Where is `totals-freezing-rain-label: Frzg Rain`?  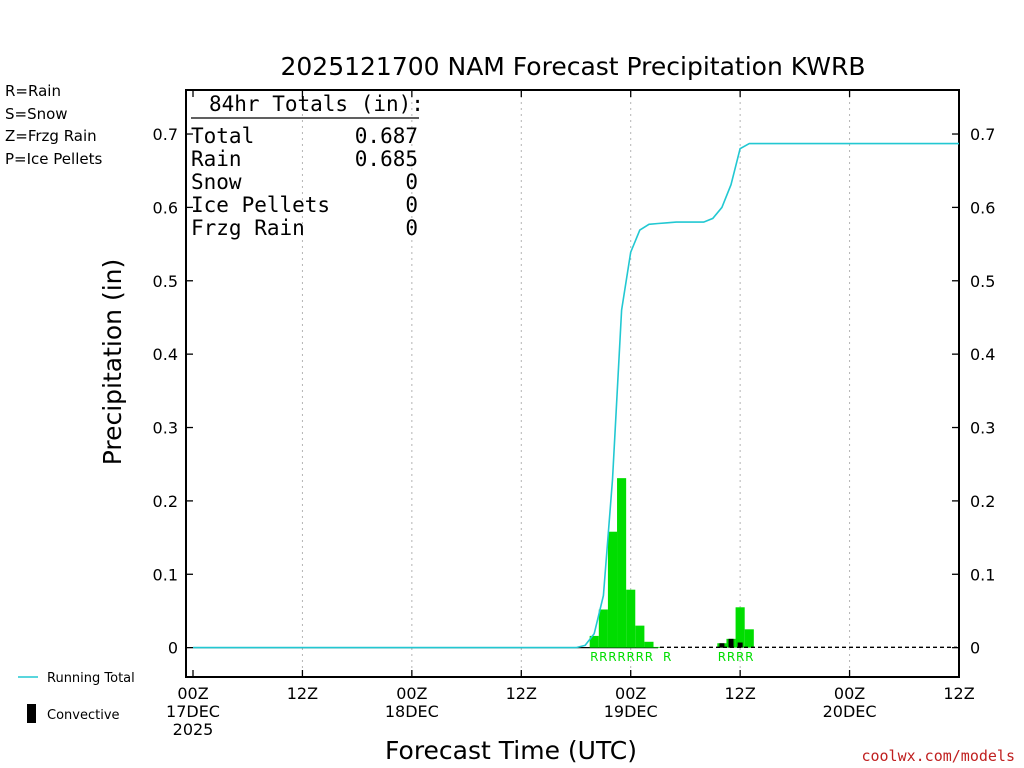
totals-freezing-rain-label: Frzg Rain is located at coordinates (248, 228).